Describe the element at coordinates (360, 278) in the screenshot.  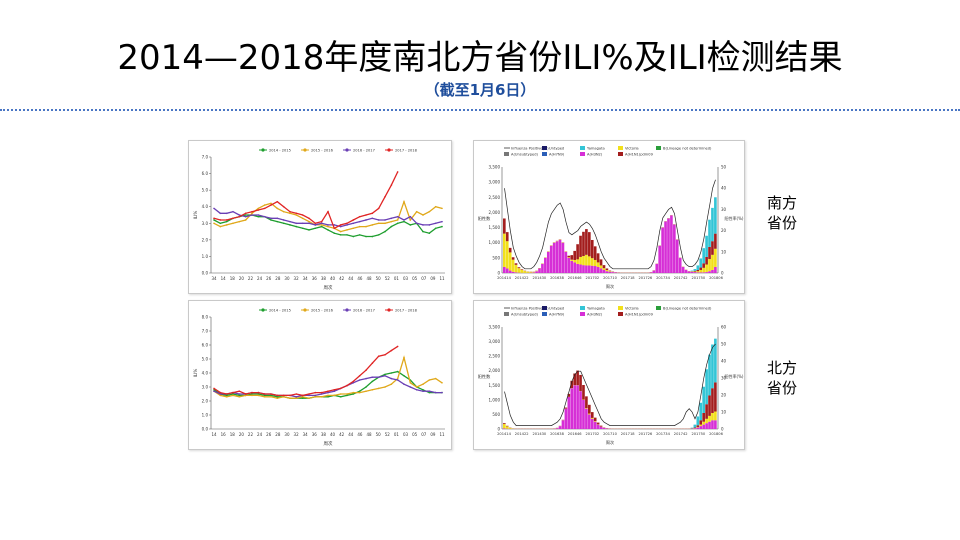
I see `x-tick-label: 46` at that location.